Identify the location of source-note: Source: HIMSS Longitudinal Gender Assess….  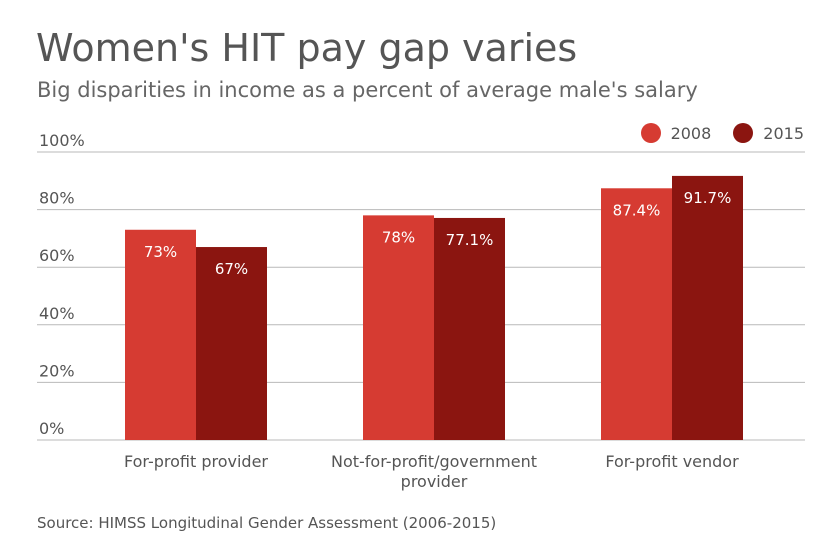
(267, 523).